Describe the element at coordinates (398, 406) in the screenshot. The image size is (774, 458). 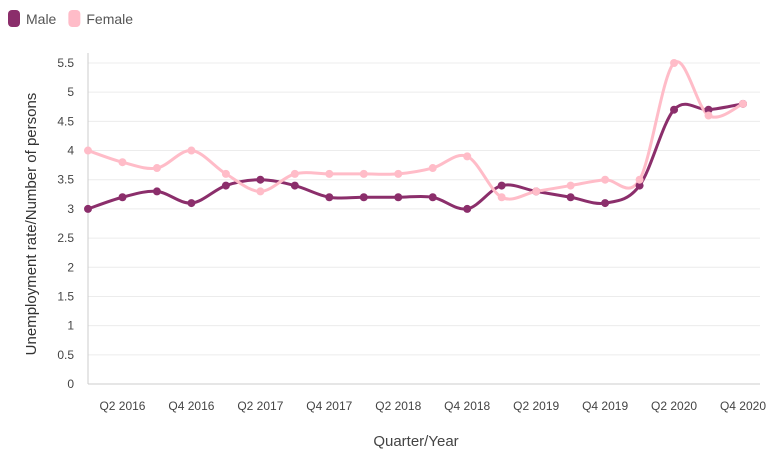
I see `x-tick-label: Q2 2018` at that location.